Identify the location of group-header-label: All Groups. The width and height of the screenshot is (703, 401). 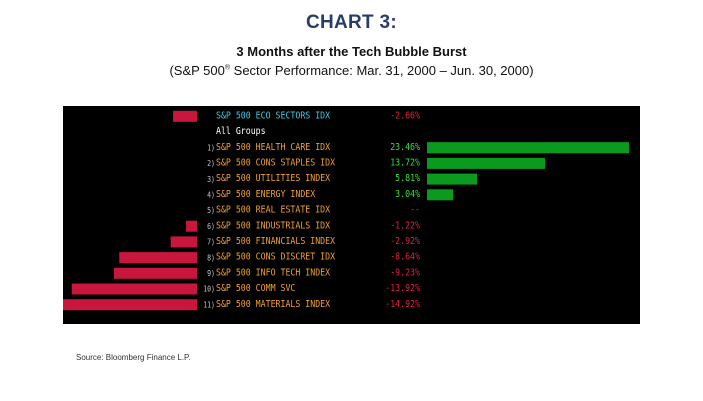
(241, 132).